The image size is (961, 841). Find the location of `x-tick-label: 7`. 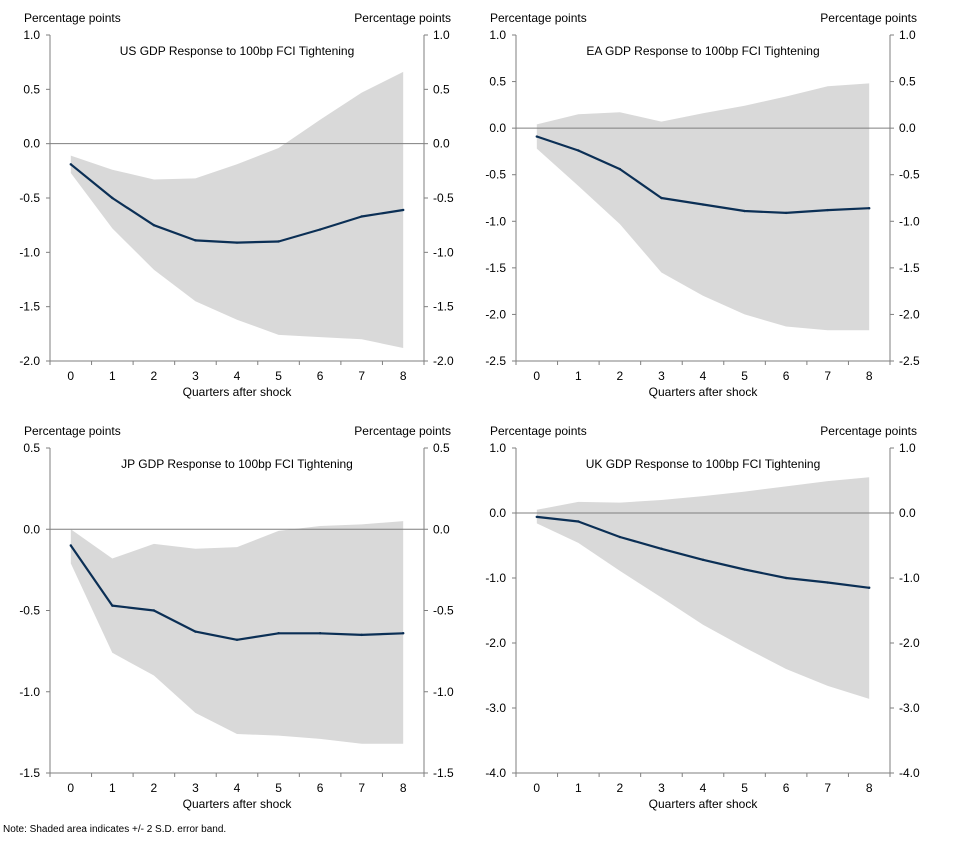

x-tick-label: 7 is located at coordinates (361, 376).